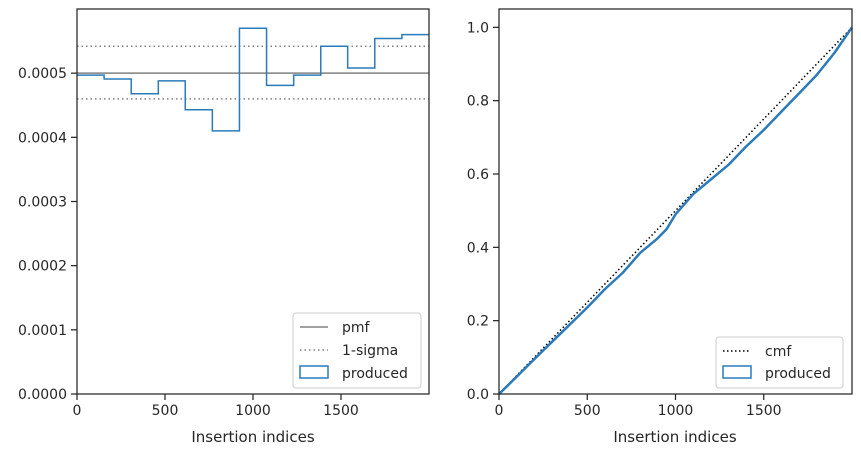 This screenshot has height=453, width=861. I want to click on produced-step-line, so click(253, 79).